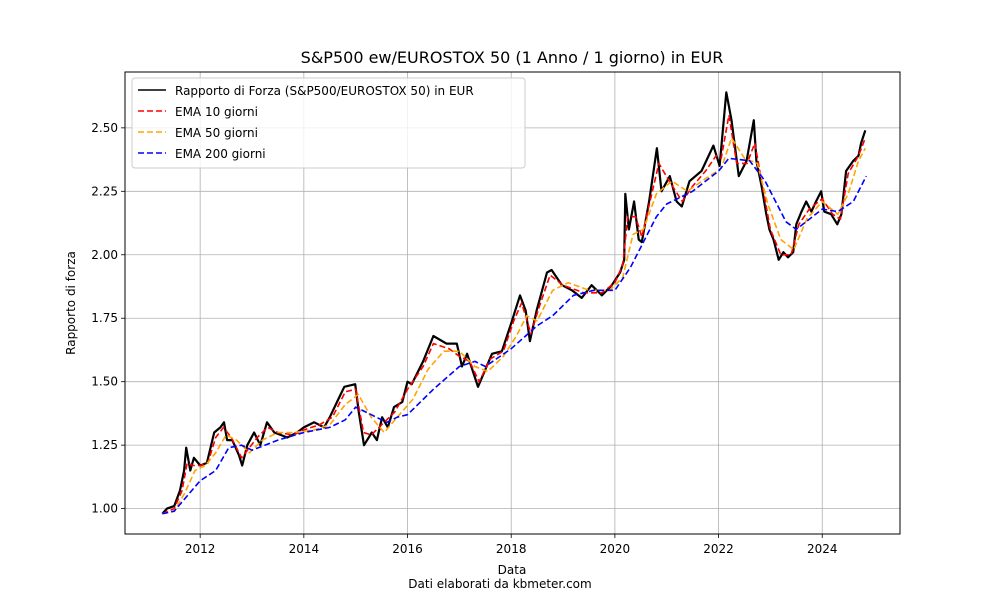  What do you see at coordinates (104, 382) in the screenshot?
I see `y-tick-label: 1.50` at bounding box center [104, 382].